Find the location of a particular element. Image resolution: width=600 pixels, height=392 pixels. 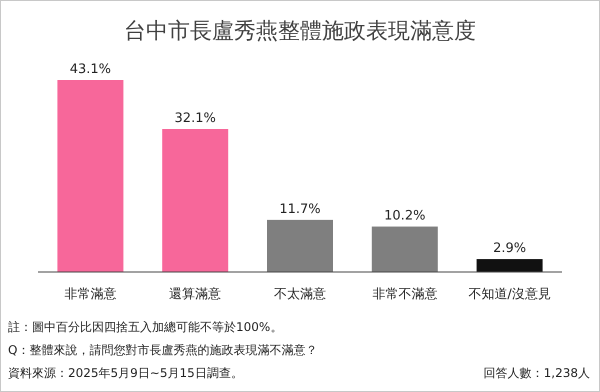

data-label: 43.1% is located at coordinates (91, 69).